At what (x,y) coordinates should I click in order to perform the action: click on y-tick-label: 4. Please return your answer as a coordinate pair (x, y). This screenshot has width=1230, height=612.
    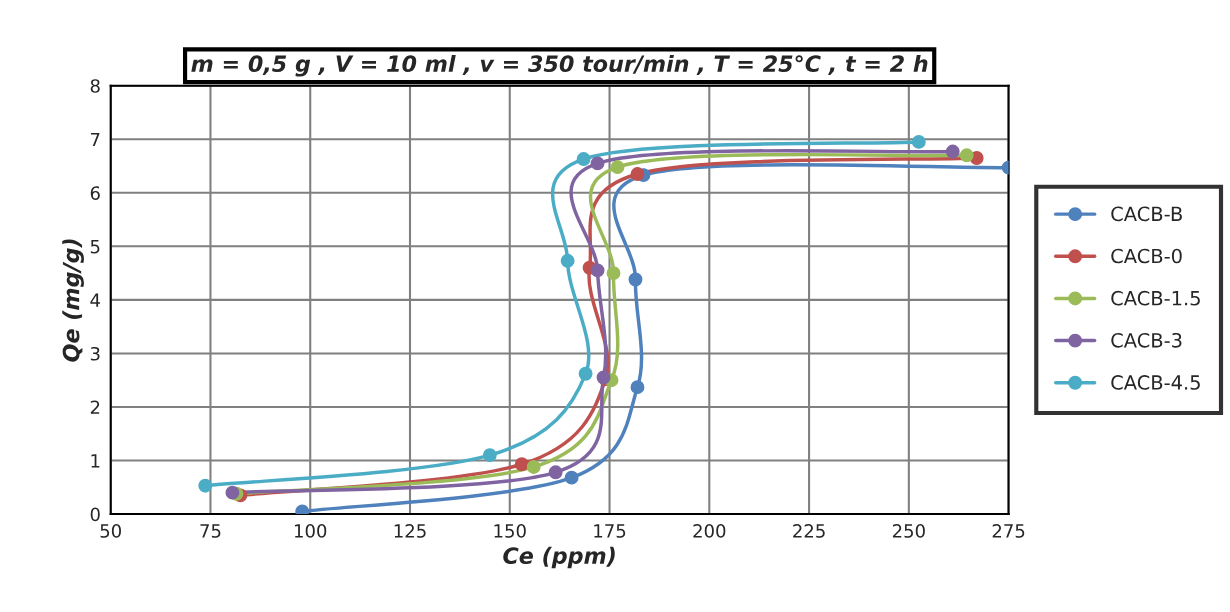
    Looking at the image, I should click on (95, 300).